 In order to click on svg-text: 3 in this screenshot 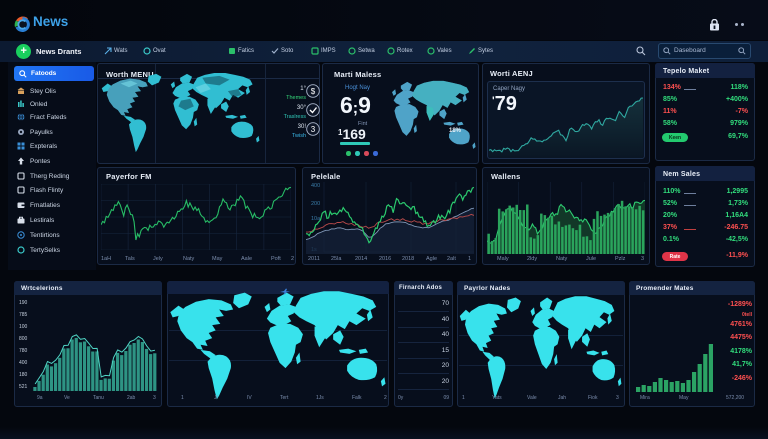, I will do `click(313, 129)`.